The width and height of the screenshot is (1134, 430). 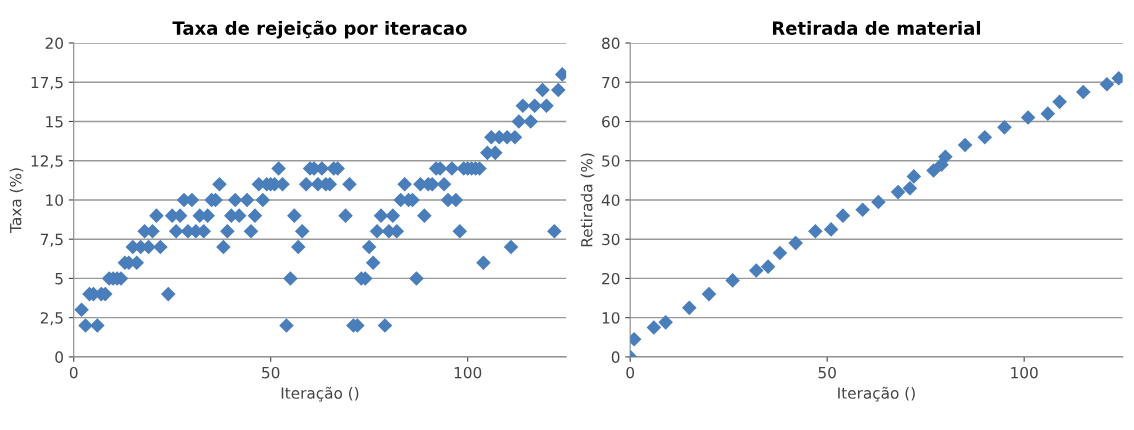 What do you see at coordinates (47, 83) in the screenshot?
I see `y-tick-label: 17,5` at bounding box center [47, 83].